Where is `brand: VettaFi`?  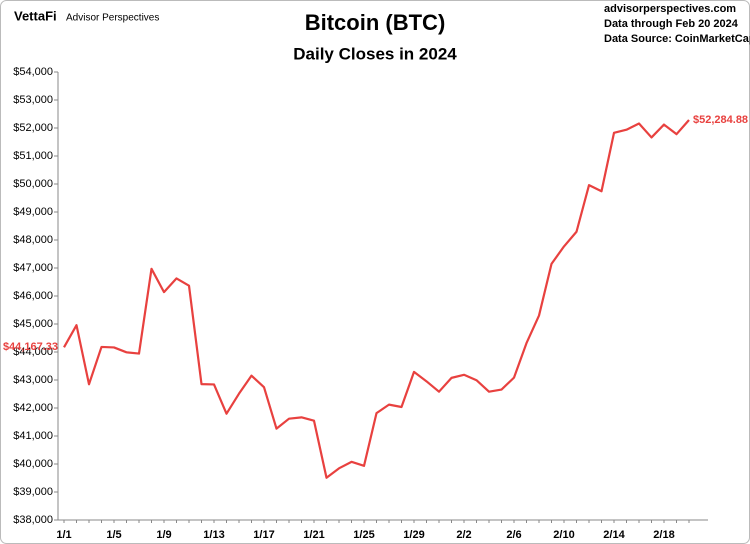 brand: VettaFi is located at coordinates (35, 15).